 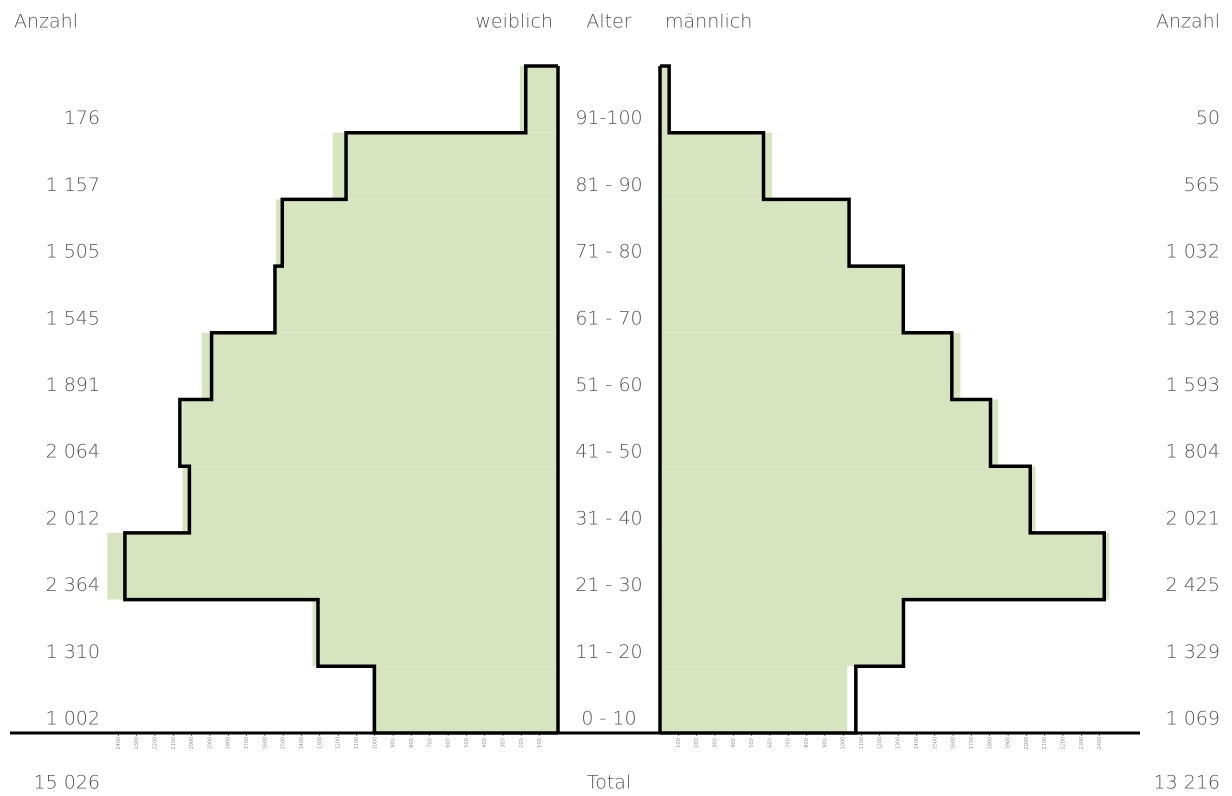 What do you see at coordinates (1193, 318) in the screenshot?
I see `count-label: 1 328` at bounding box center [1193, 318].